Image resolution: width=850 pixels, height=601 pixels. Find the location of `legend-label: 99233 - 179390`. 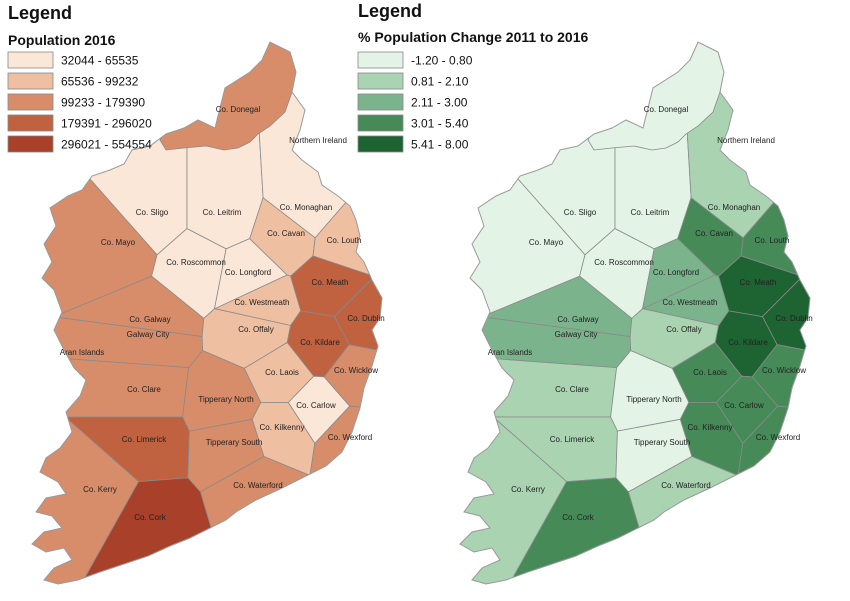

legend-label: 99233 - 179390 is located at coordinates (103, 103).